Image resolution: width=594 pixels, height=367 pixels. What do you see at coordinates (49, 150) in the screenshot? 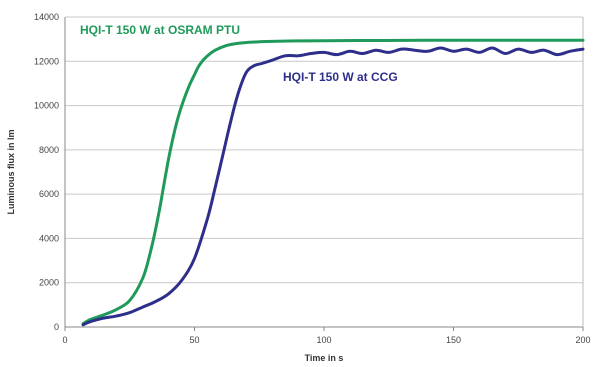
I see `y-tick-label: 8000` at bounding box center [49, 150].